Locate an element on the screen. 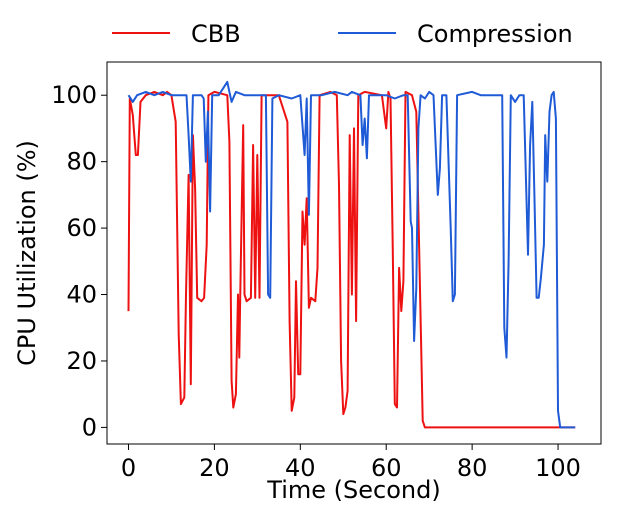 Image resolution: width=617 pixels, height=514 pixels. x-tick-label: 0 is located at coordinates (128, 468).